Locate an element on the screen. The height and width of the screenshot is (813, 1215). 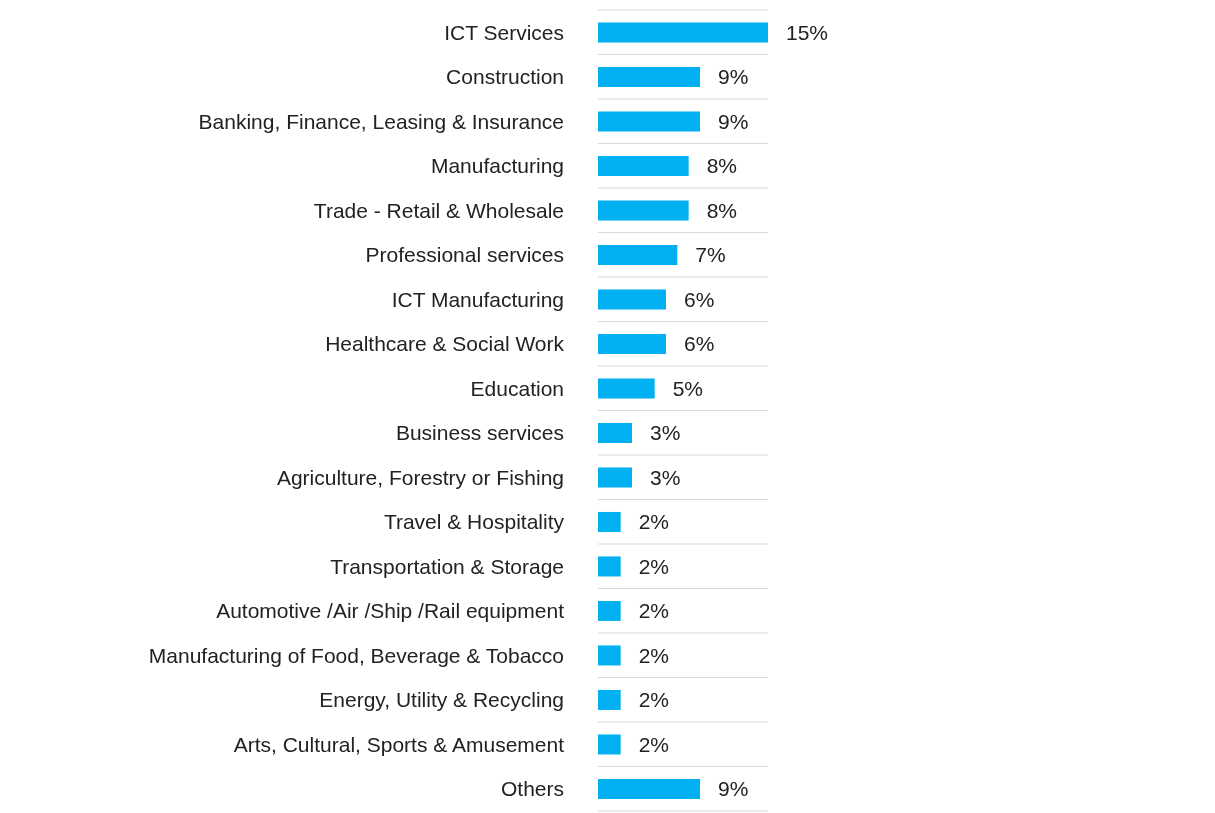
y-tick-label: Healthcare & Social Work is located at coordinates (445, 344).